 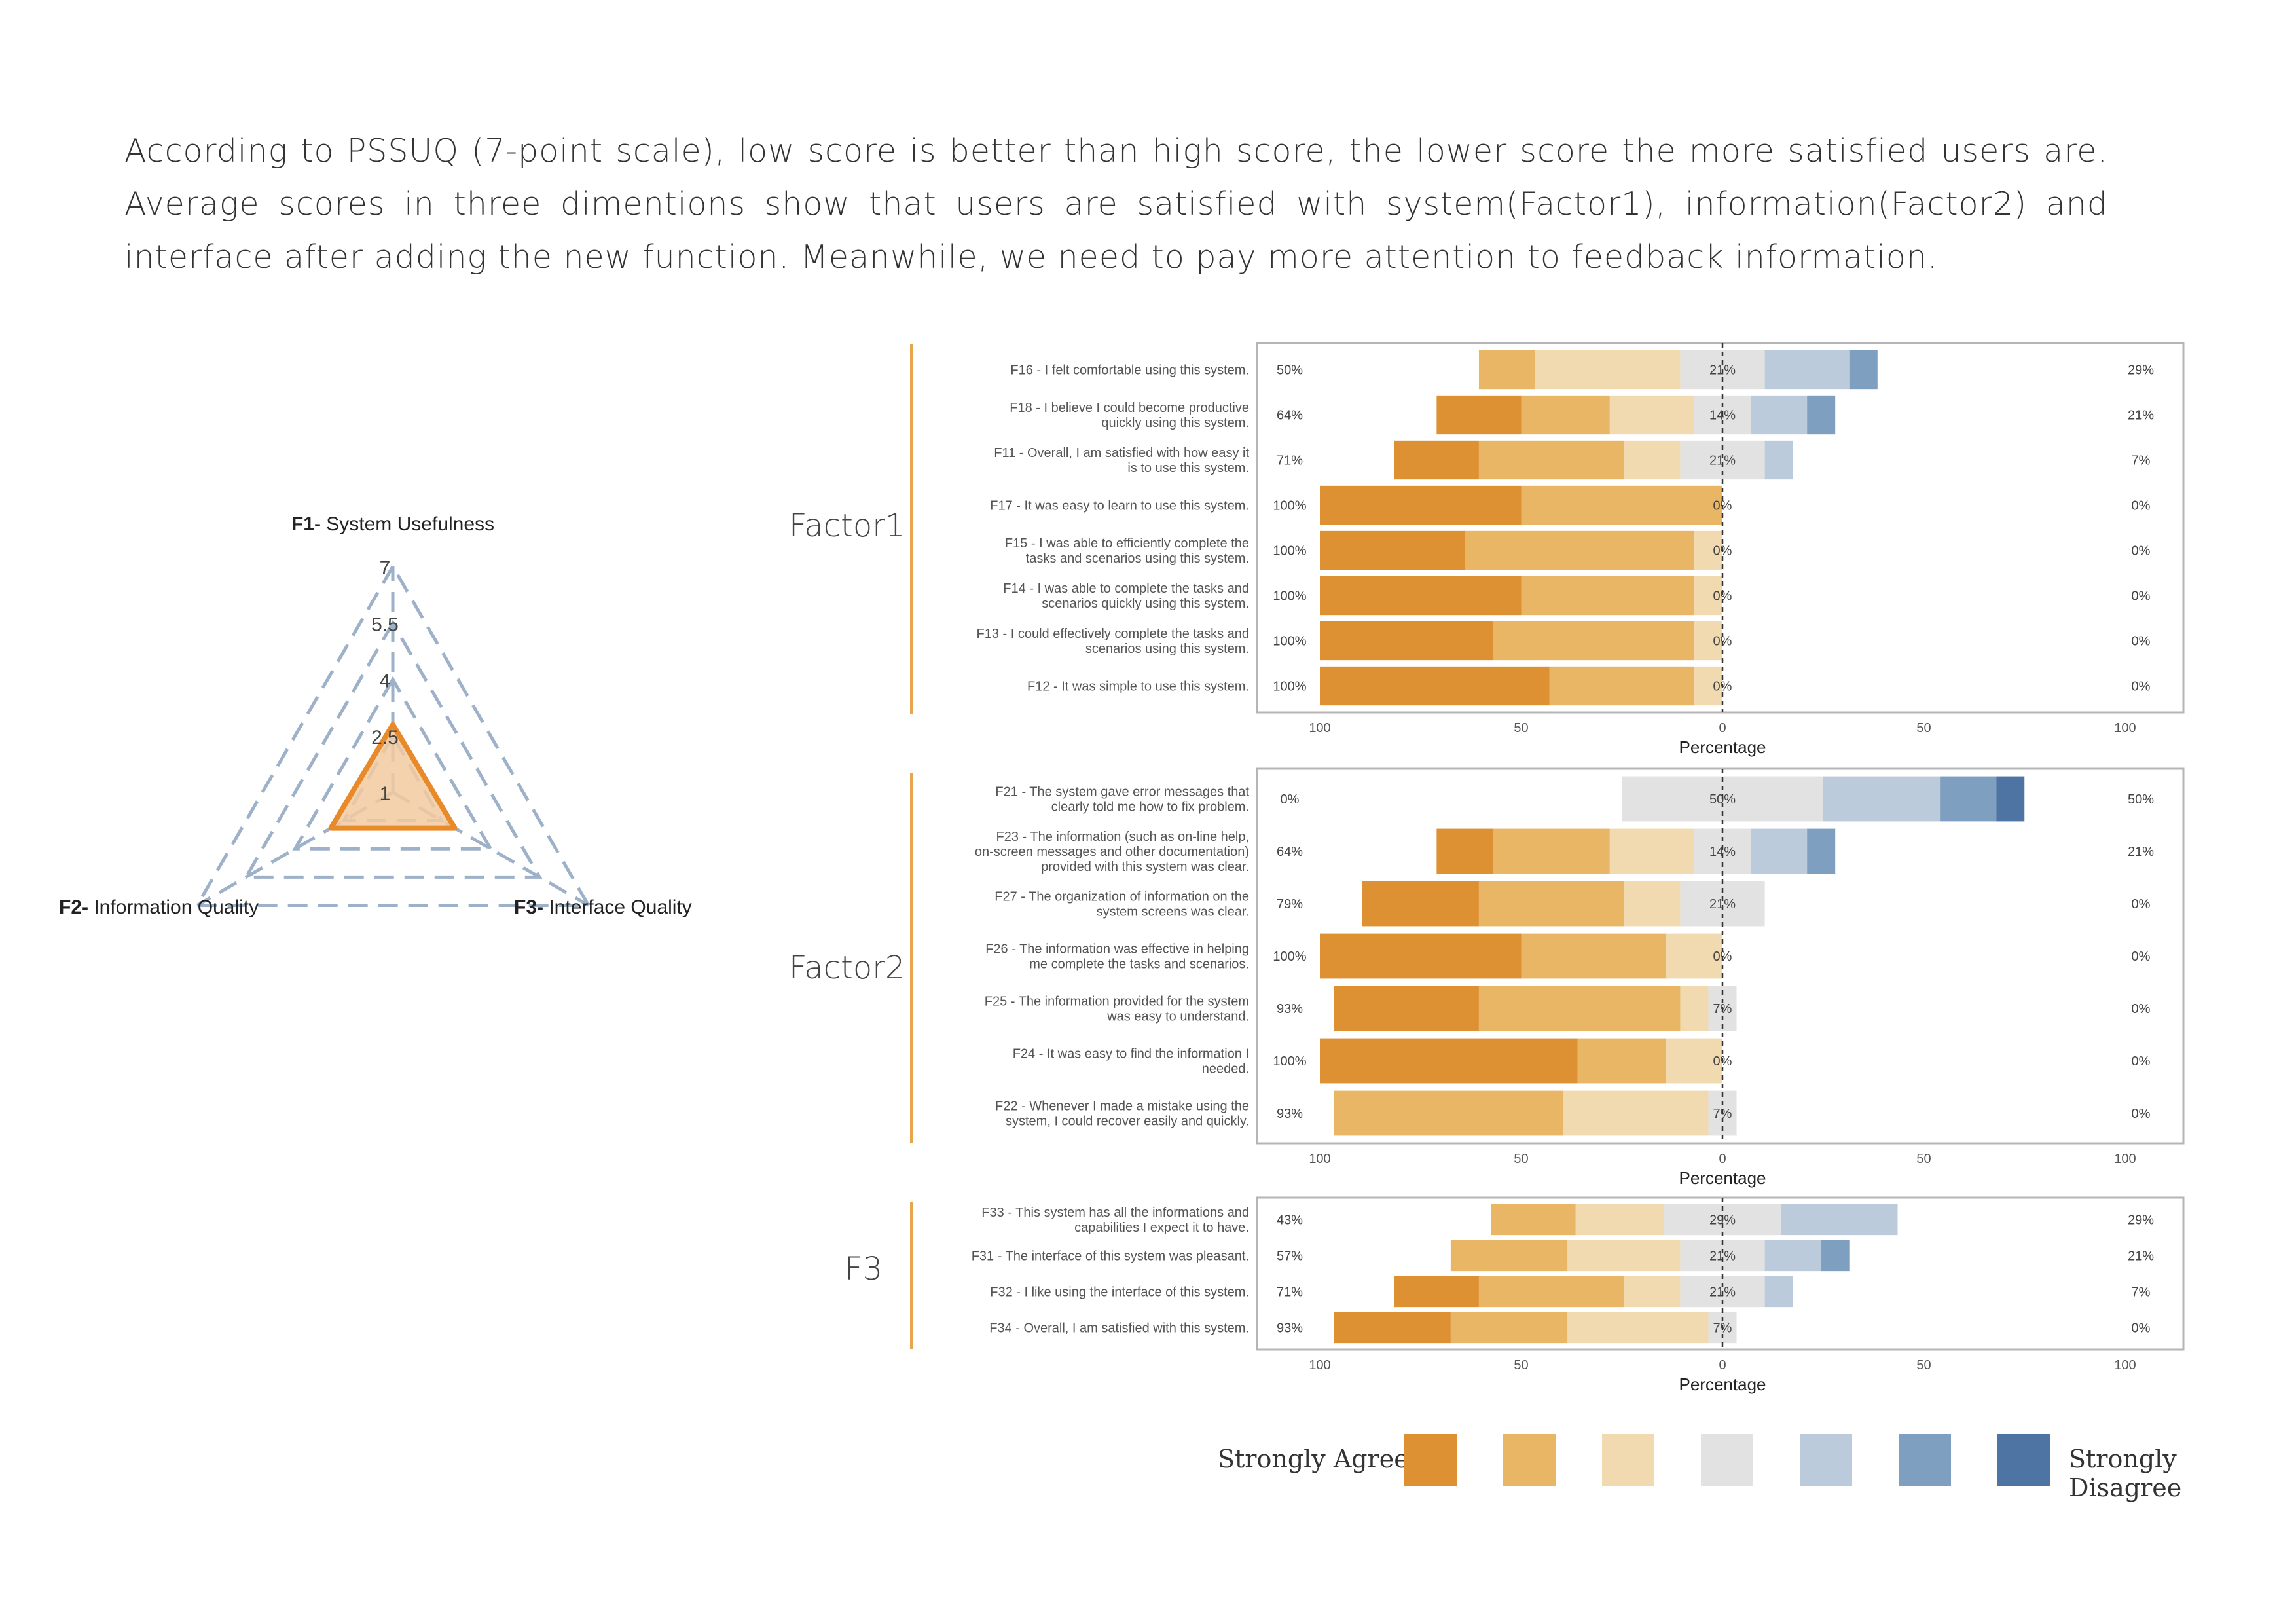 I want to click on left-percent: 79%, so click(x=1290, y=904).